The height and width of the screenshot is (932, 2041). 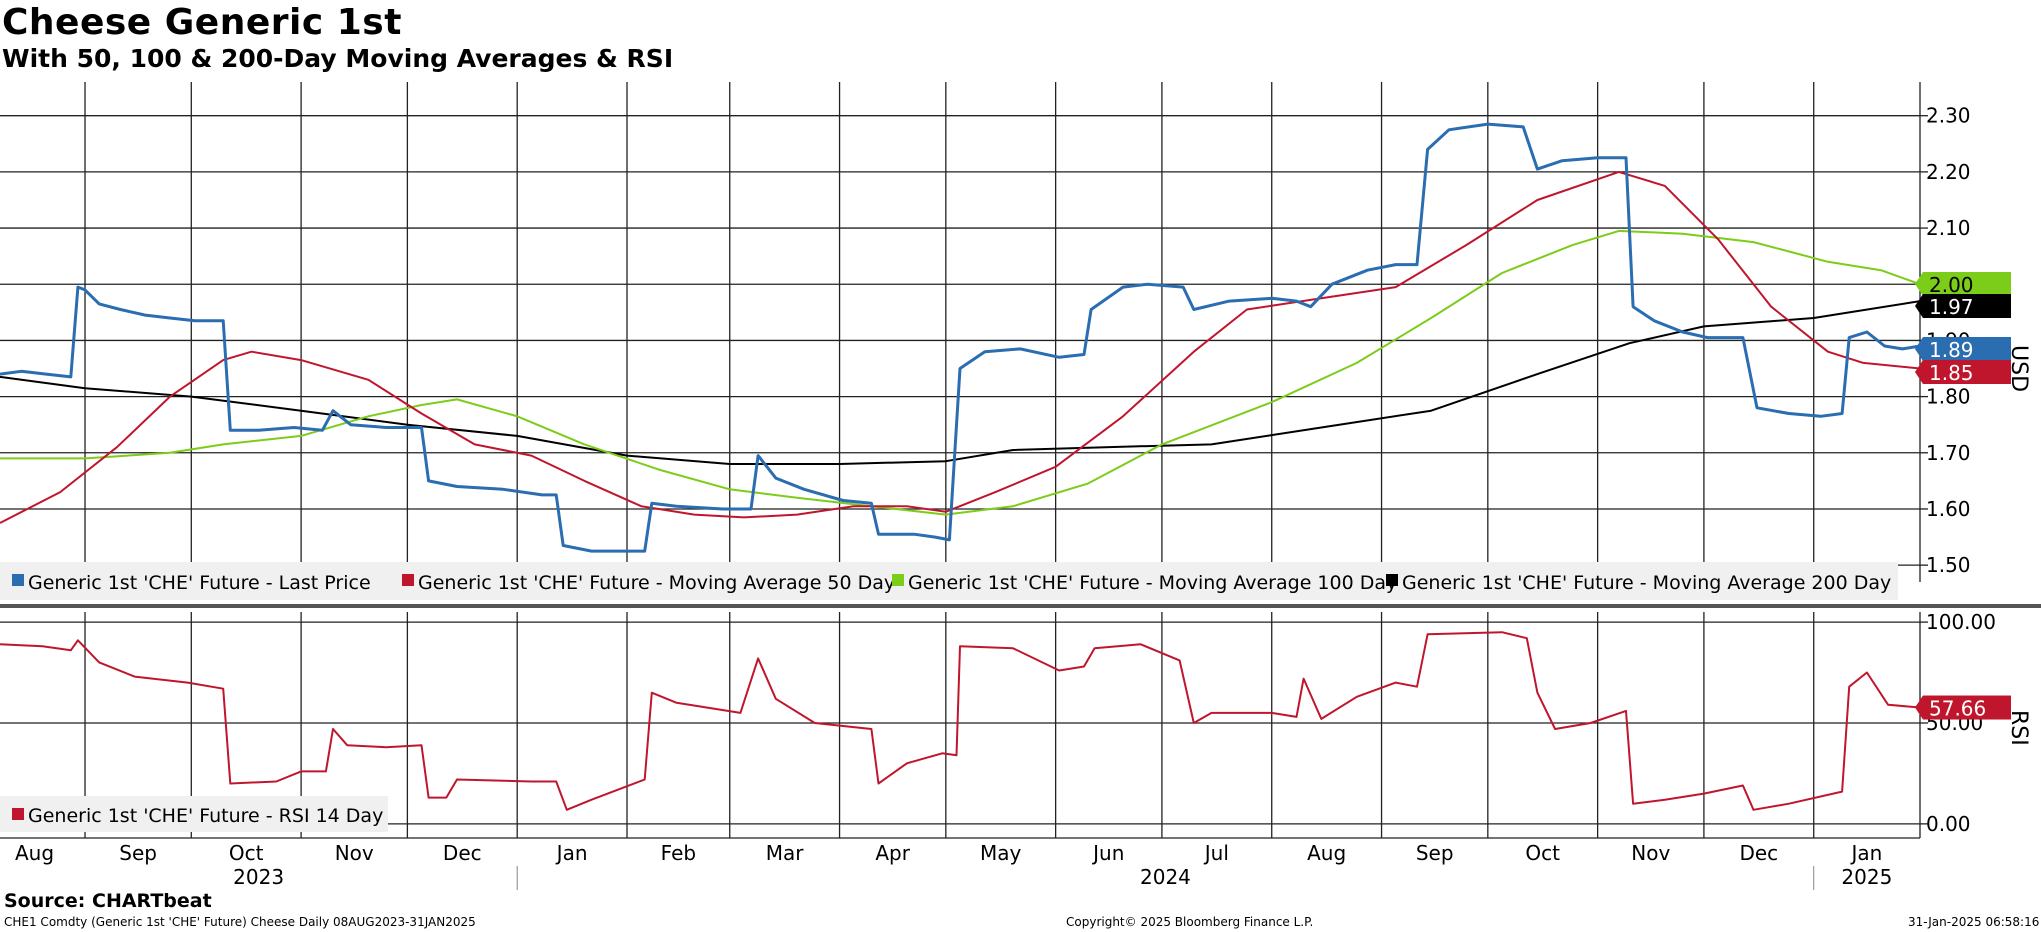 What do you see at coordinates (1961, 622) in the screenshot?
I see `rsi-y-tick-label: 100.00` at bounding box center [1961, 622].